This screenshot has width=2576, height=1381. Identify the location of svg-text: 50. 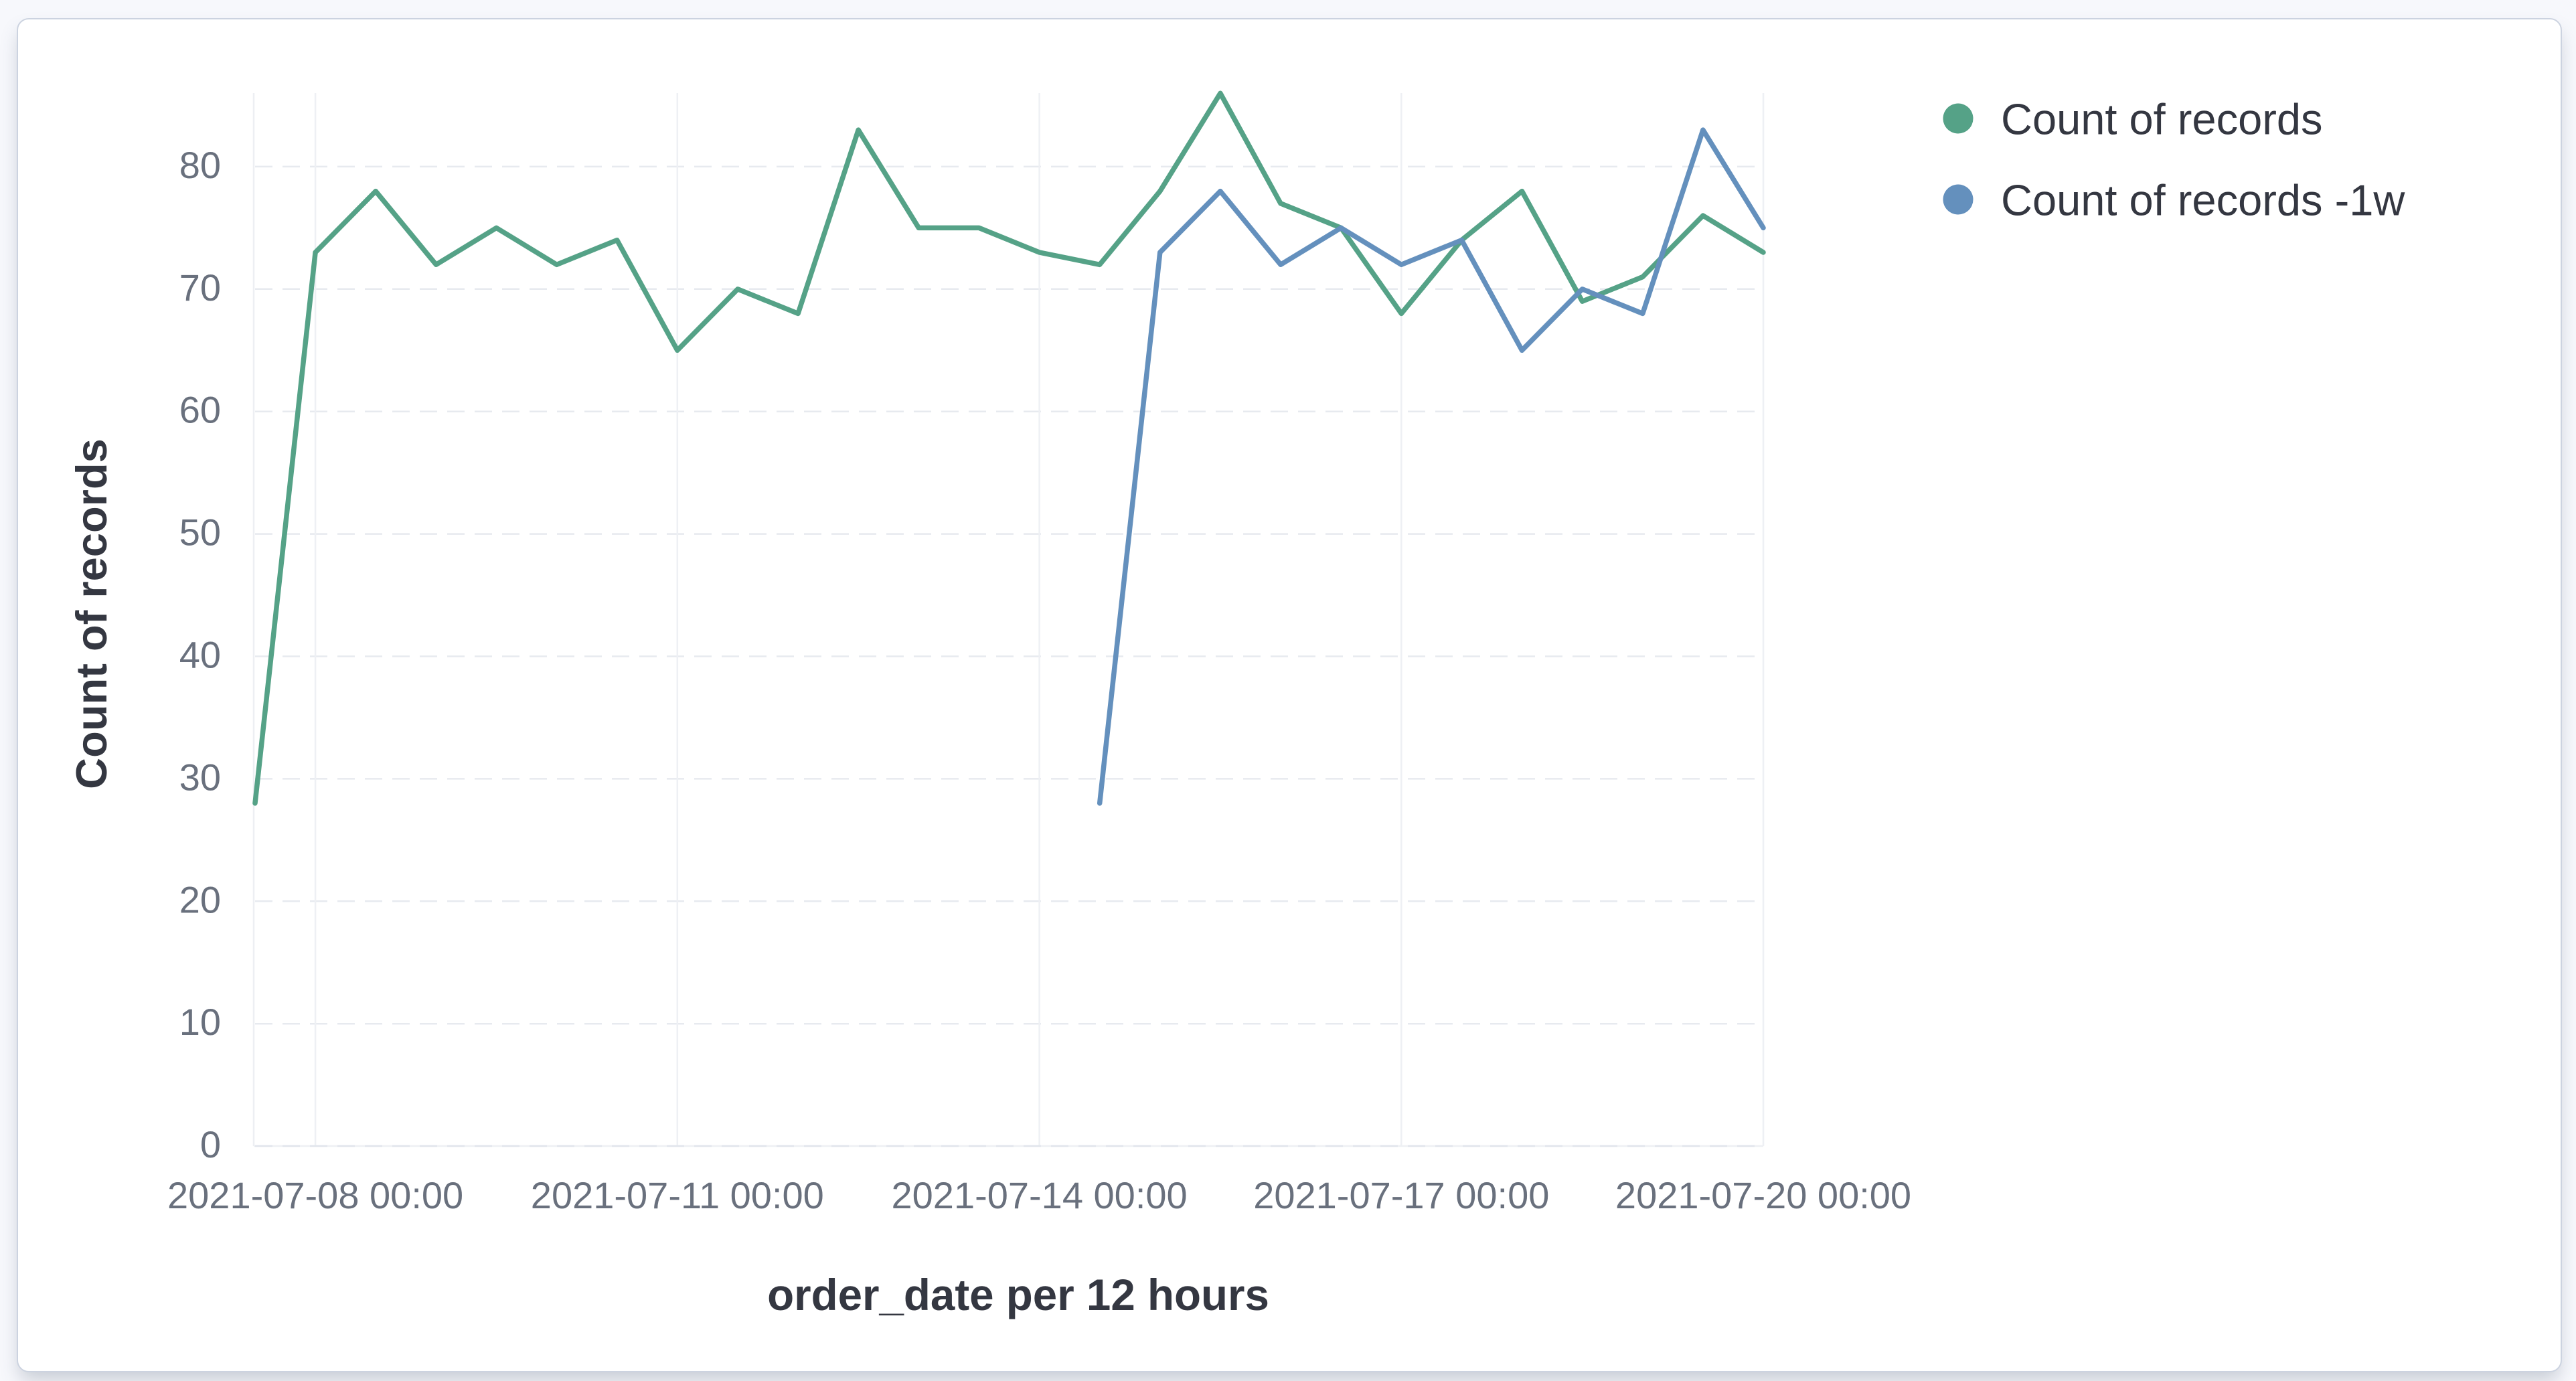
(200, 532).